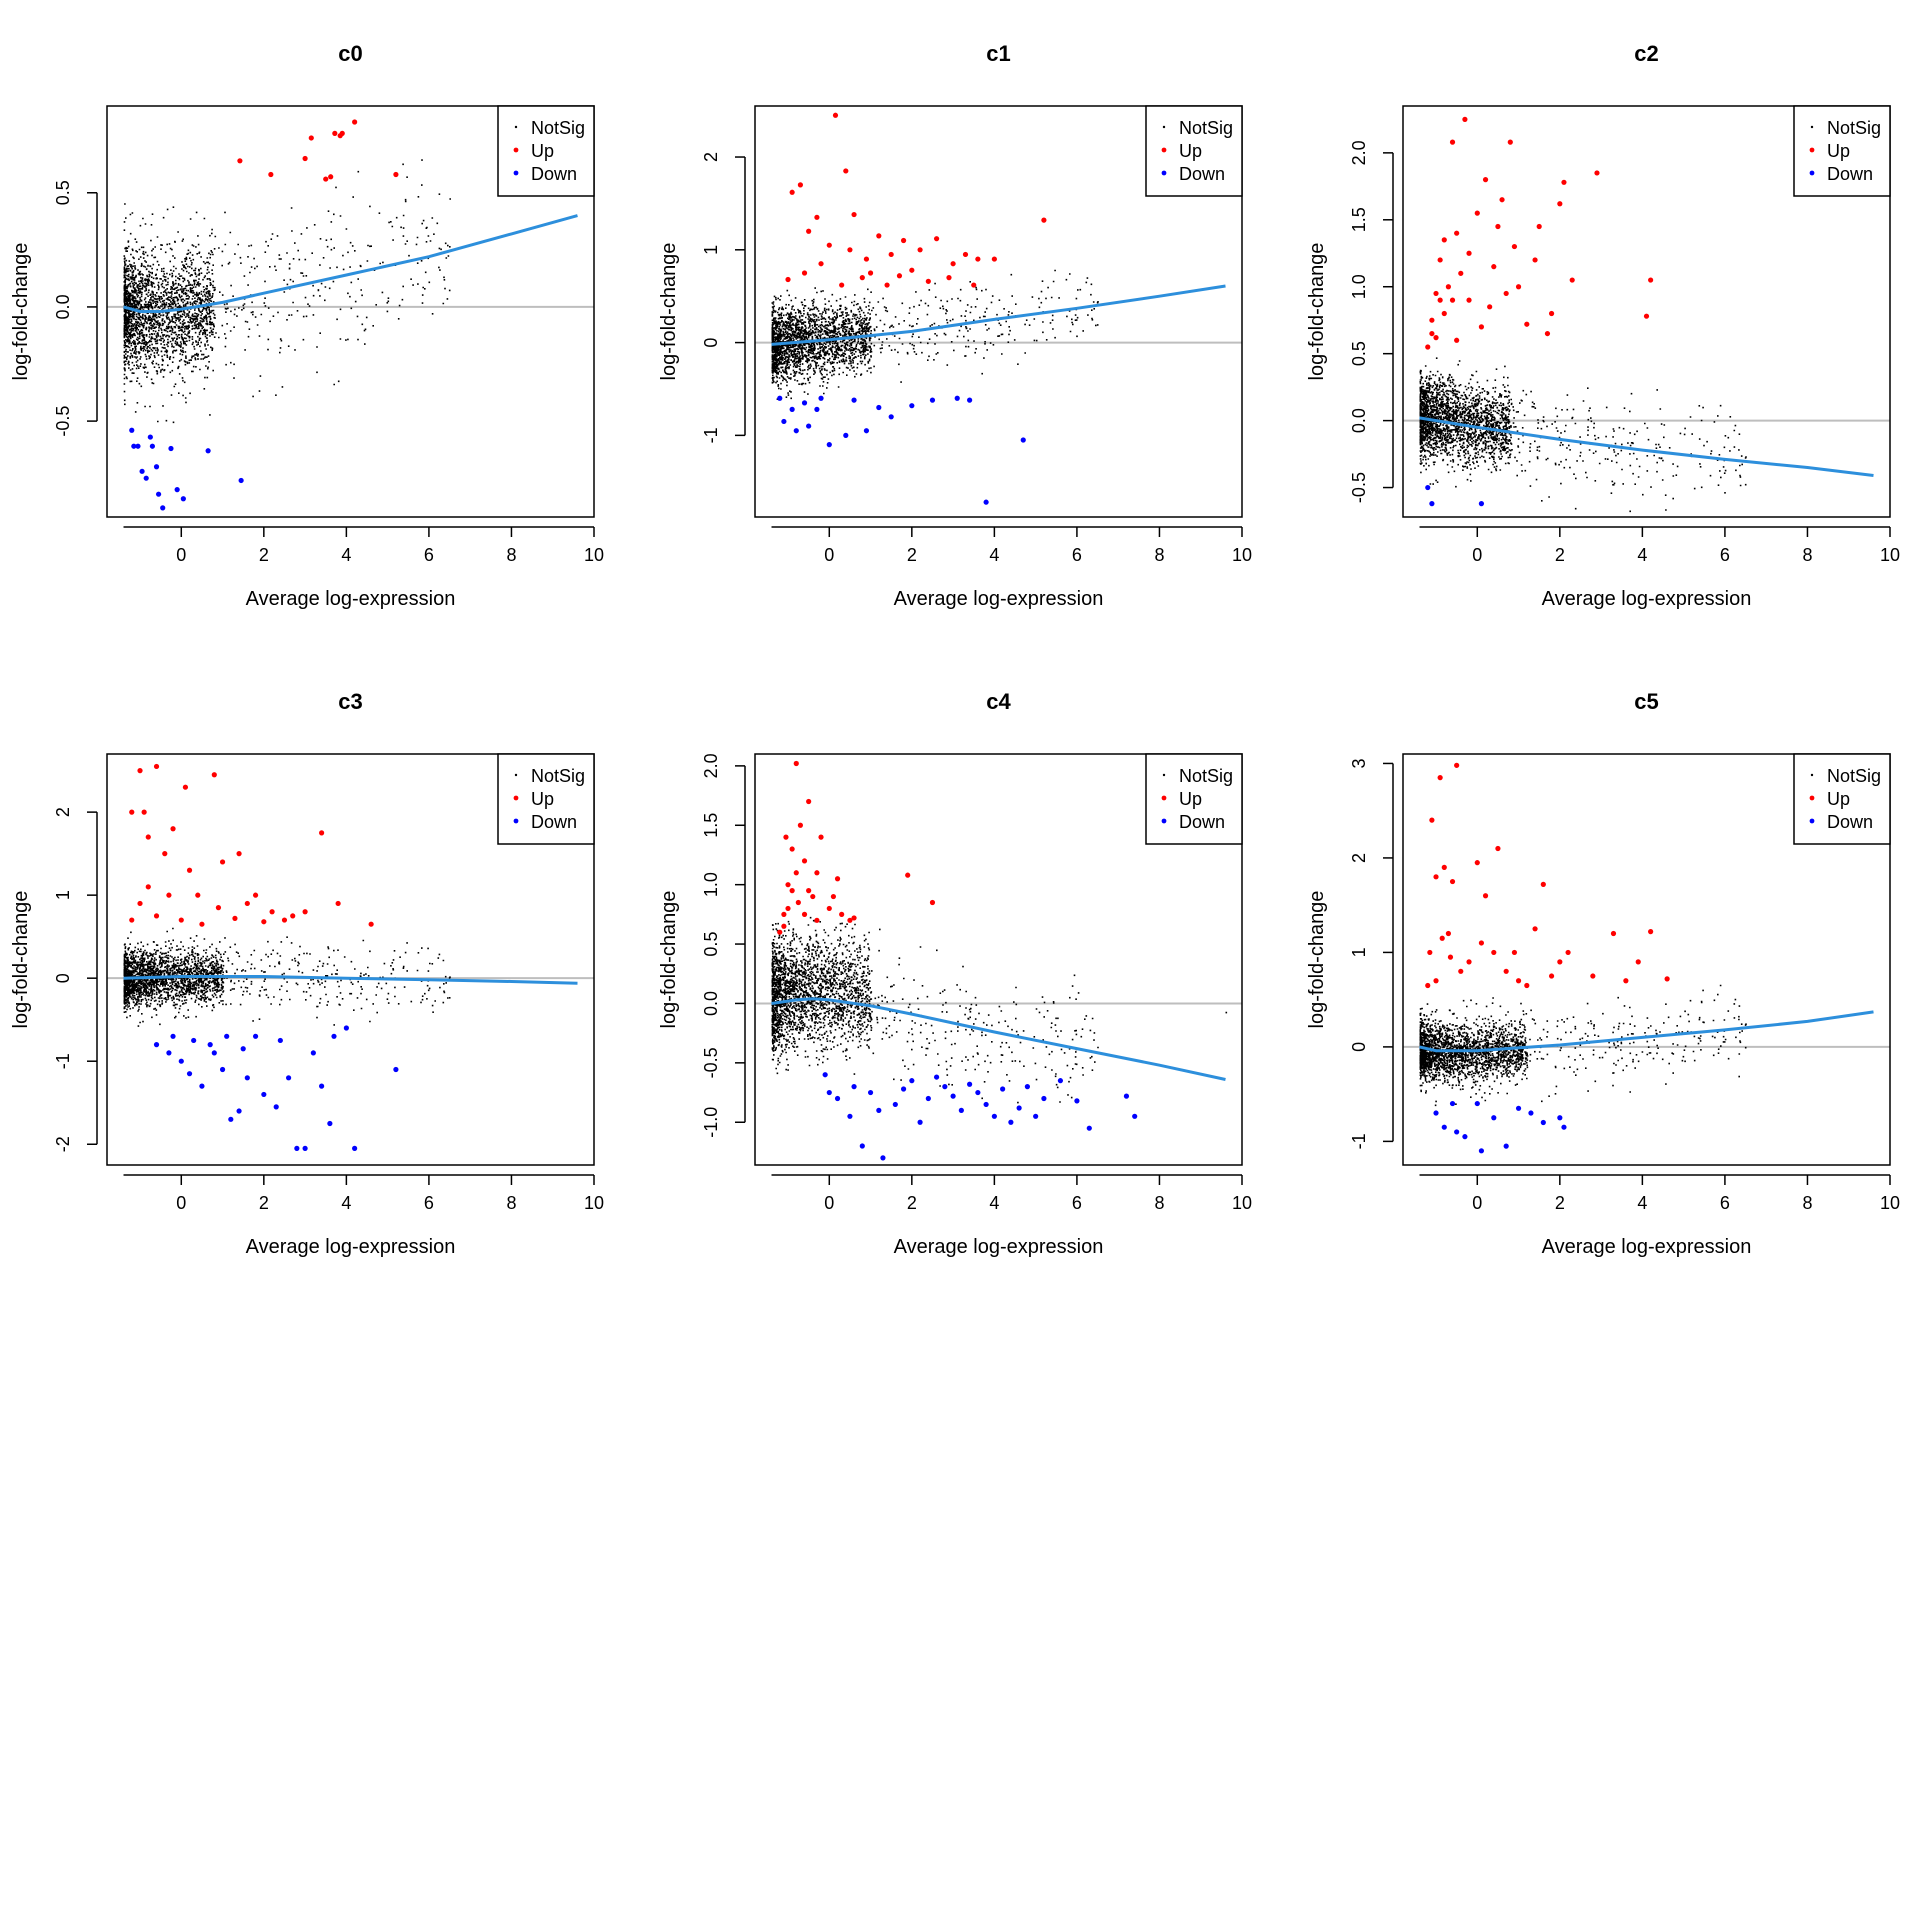  What do you see at coordinates (554, 822) in the screenshot?
I see `legend-label-down: Down` at bounding box center [554, 822].